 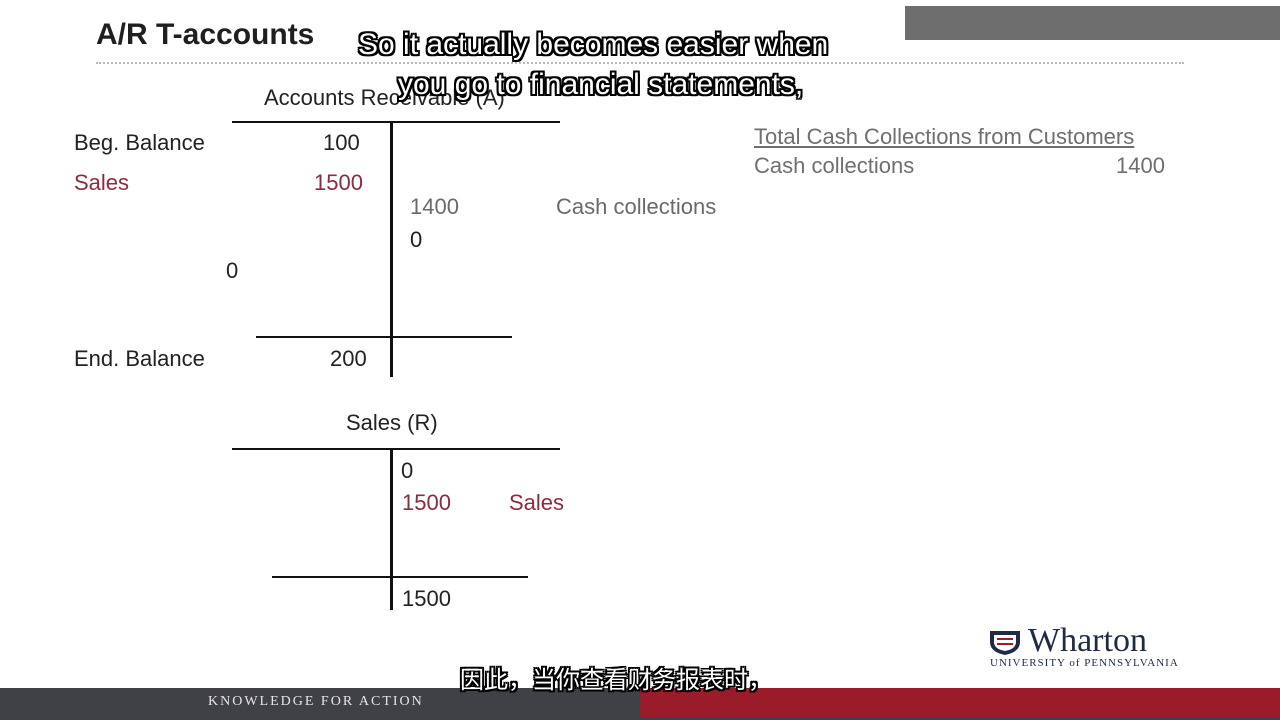 I want to click on sales-total-value: 1500, so click(x=426, y=598).